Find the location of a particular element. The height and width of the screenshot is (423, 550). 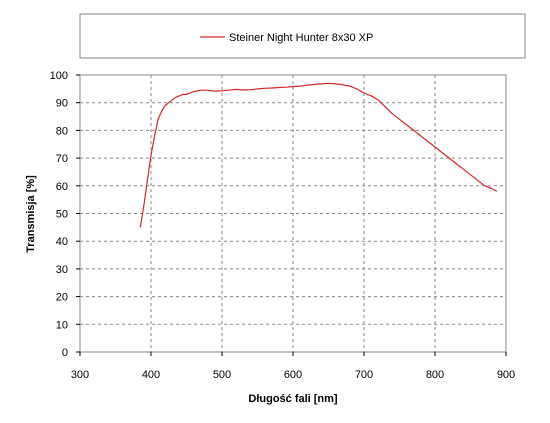

y-tick-label: 40 is located at coordinates (62, 242).